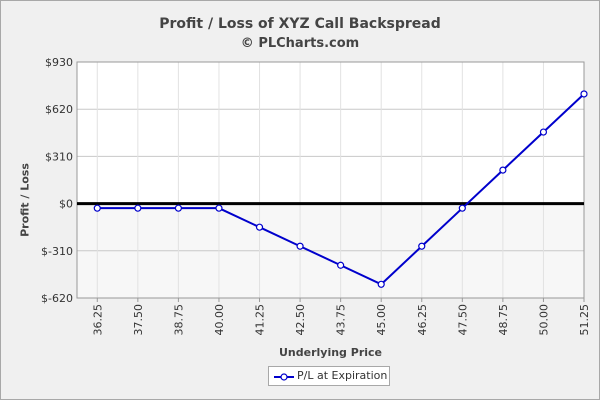 The height and width of the screenshot is (400, 600). Describe the element at coordinates (284, 377) in the screenshot. I see `legend-swatch` at that location.